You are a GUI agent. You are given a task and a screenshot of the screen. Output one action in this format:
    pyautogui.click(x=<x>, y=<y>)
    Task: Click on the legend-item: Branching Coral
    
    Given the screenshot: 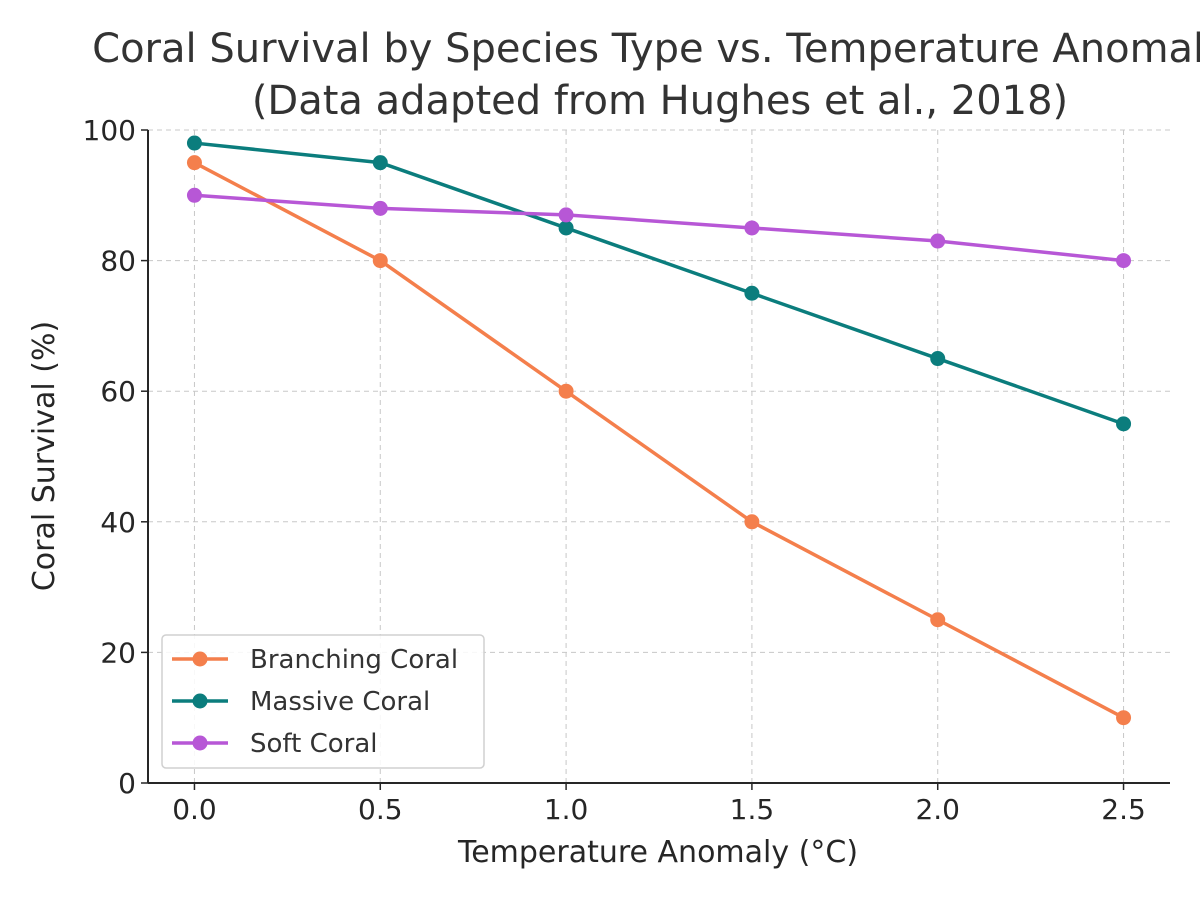 What is the action you would take?
    pyautogui.click(x=315, y=660)
    